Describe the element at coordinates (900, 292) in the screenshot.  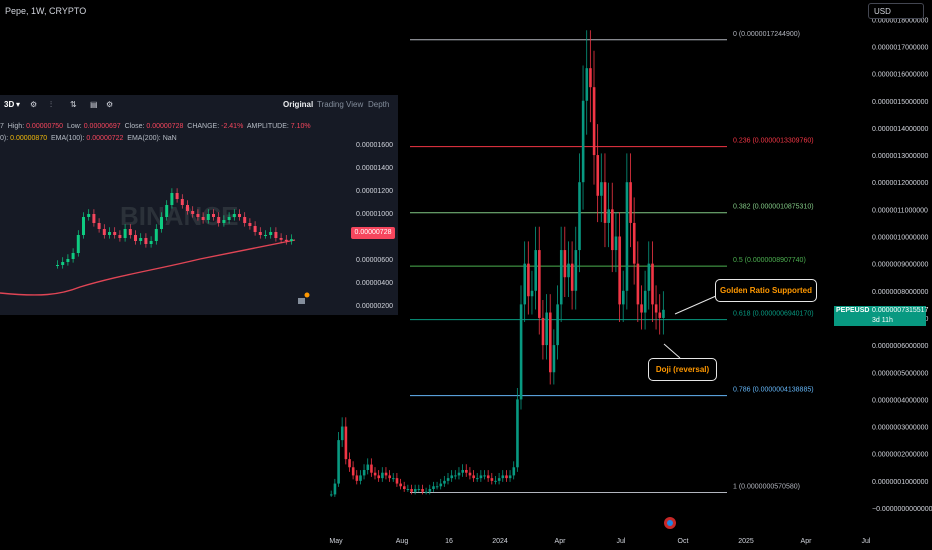
I see `y-tick-label: 0.0000008000000` at that location.